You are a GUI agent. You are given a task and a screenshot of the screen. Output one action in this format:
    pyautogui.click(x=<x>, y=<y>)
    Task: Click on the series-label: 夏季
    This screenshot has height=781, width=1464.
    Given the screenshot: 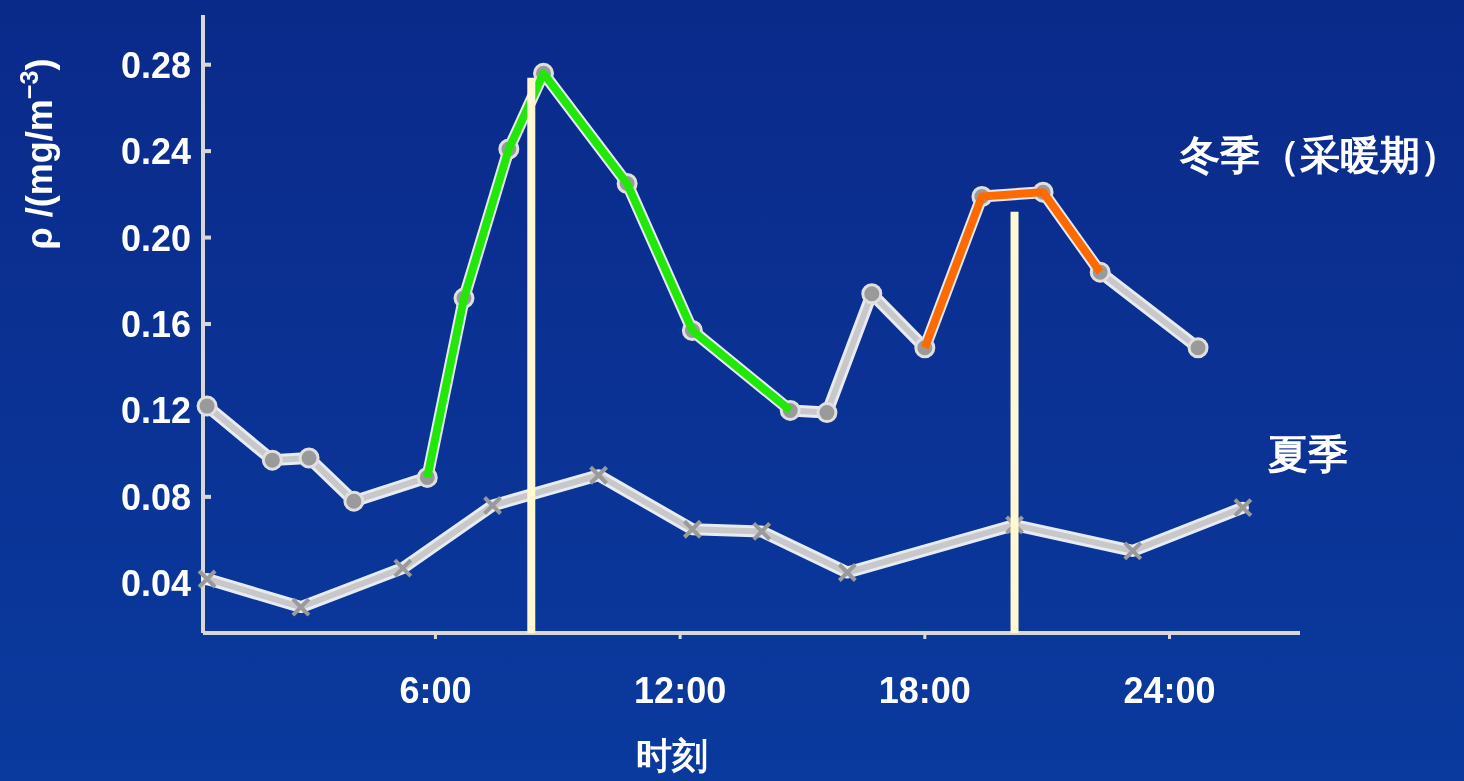 What is the action you would take?
    pyautogui.click(x=1307, y=453)
    